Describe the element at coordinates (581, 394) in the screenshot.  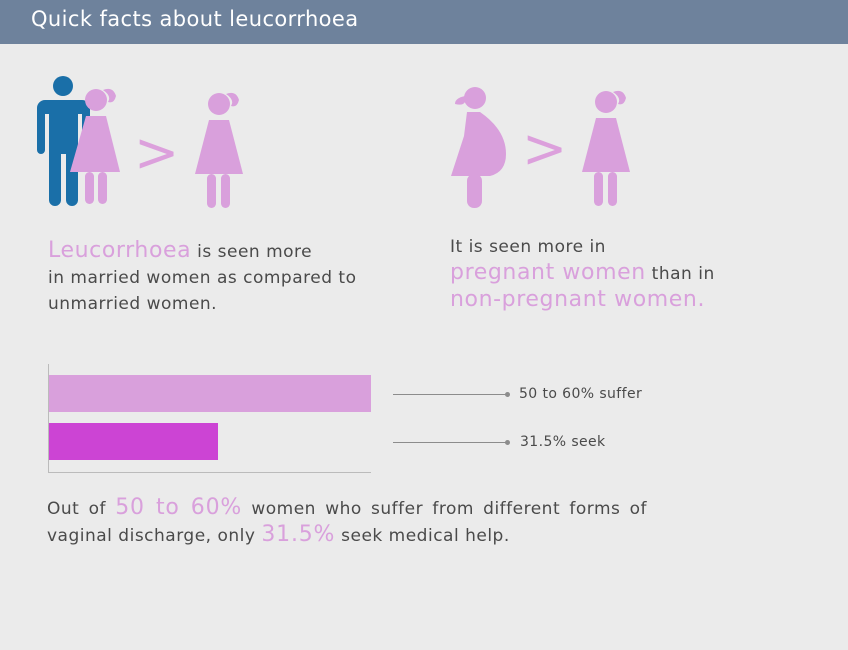
I see `bar-label-suffer: 50 to 60% suffer` at that location.